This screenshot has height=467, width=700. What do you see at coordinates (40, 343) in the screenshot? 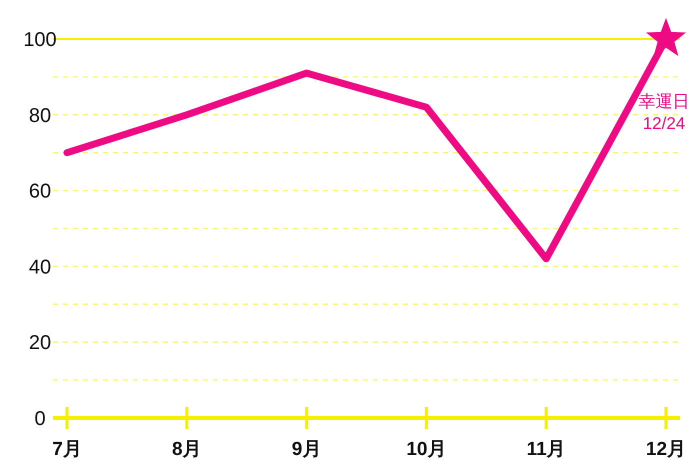
I see `y-tick-label: 20` at bounding box center [40, 343].